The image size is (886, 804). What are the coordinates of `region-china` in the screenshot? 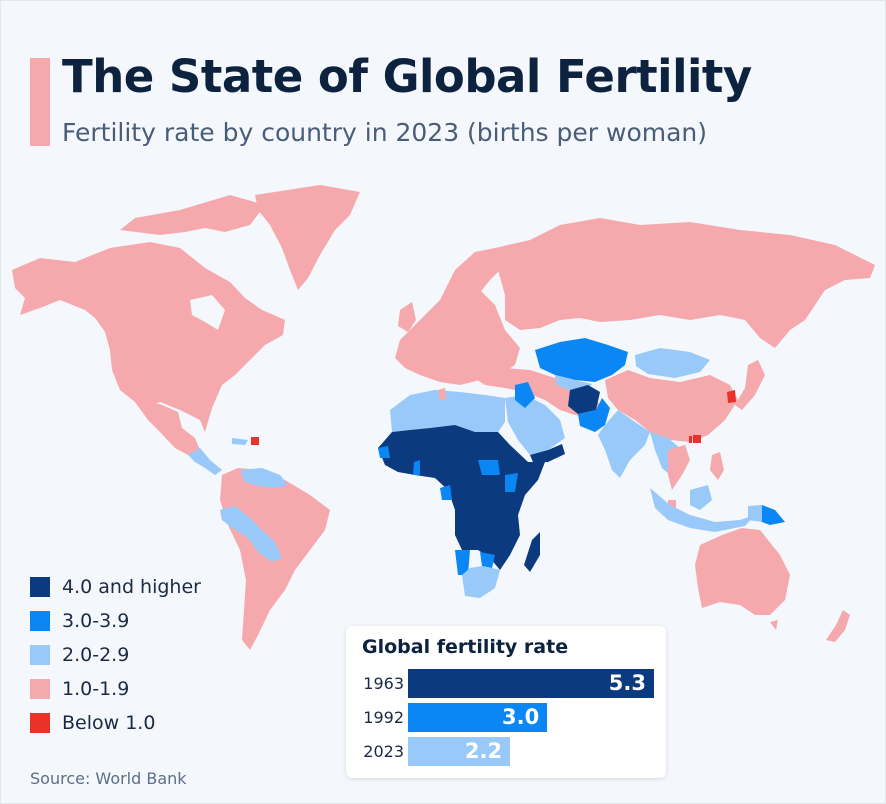 It's located at (671, 406).